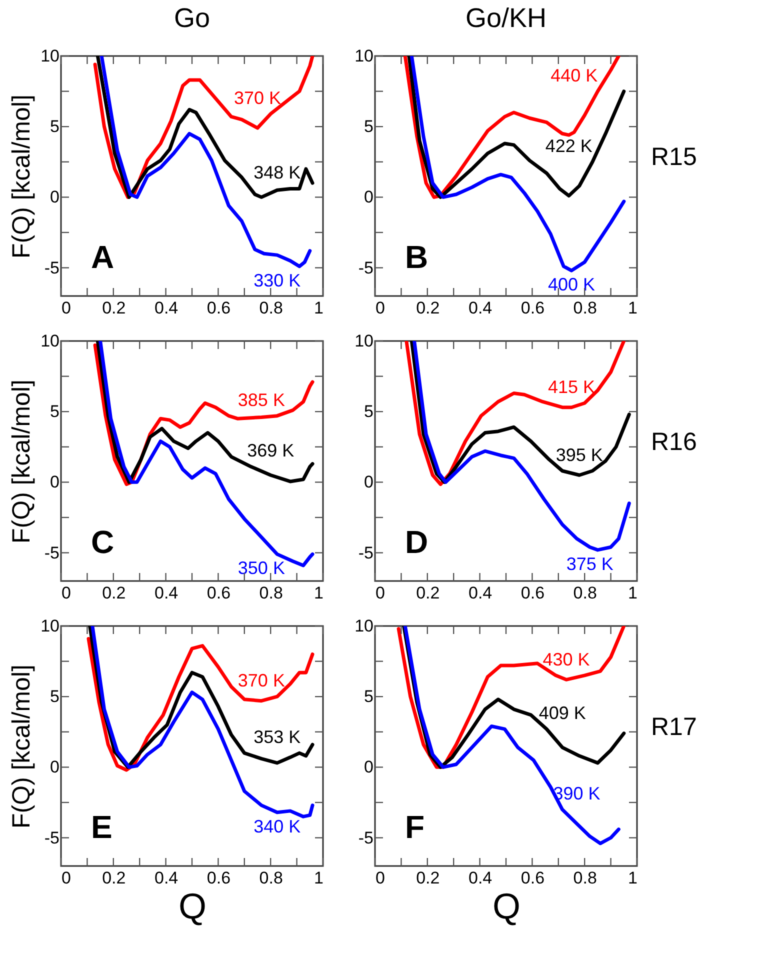 The width and height of the screenshot is (760, 967). What do you see at coordinates (674, 726) in the screenshot?
I see `y2-axis-title: R17` at bounding box center [674, 726].